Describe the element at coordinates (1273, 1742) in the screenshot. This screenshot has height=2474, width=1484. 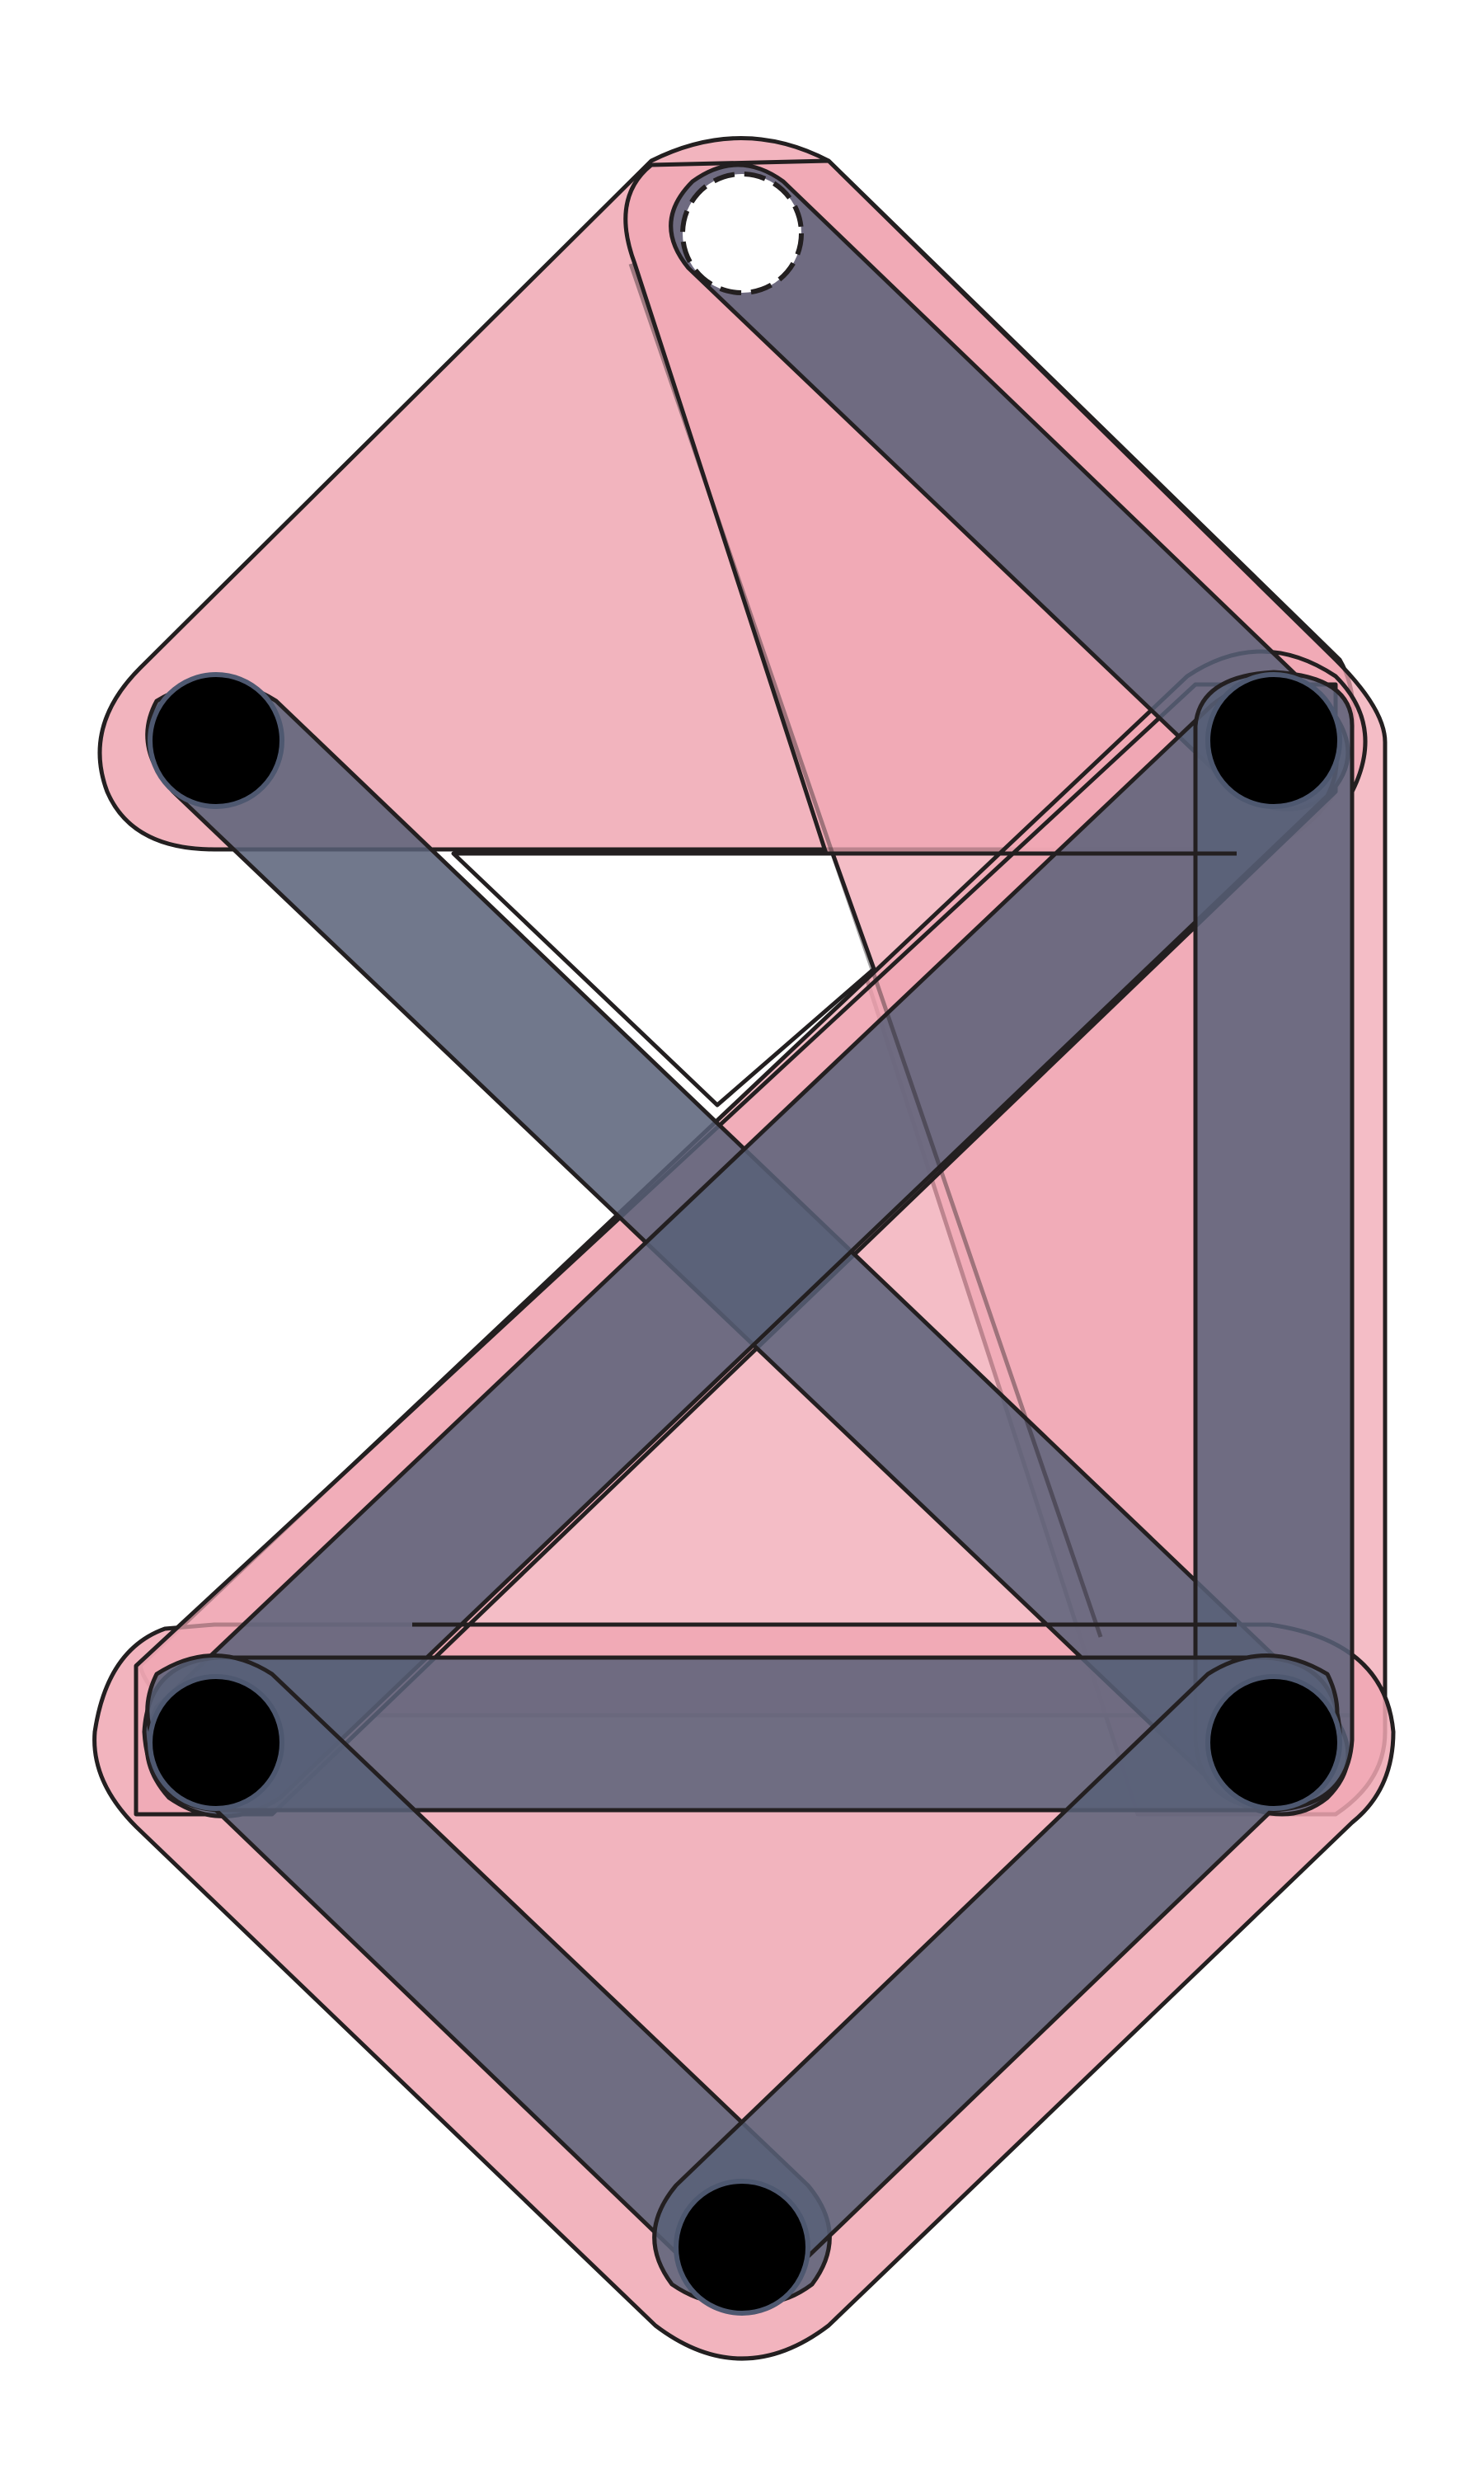
I see `vertex-right-lower` at that location.